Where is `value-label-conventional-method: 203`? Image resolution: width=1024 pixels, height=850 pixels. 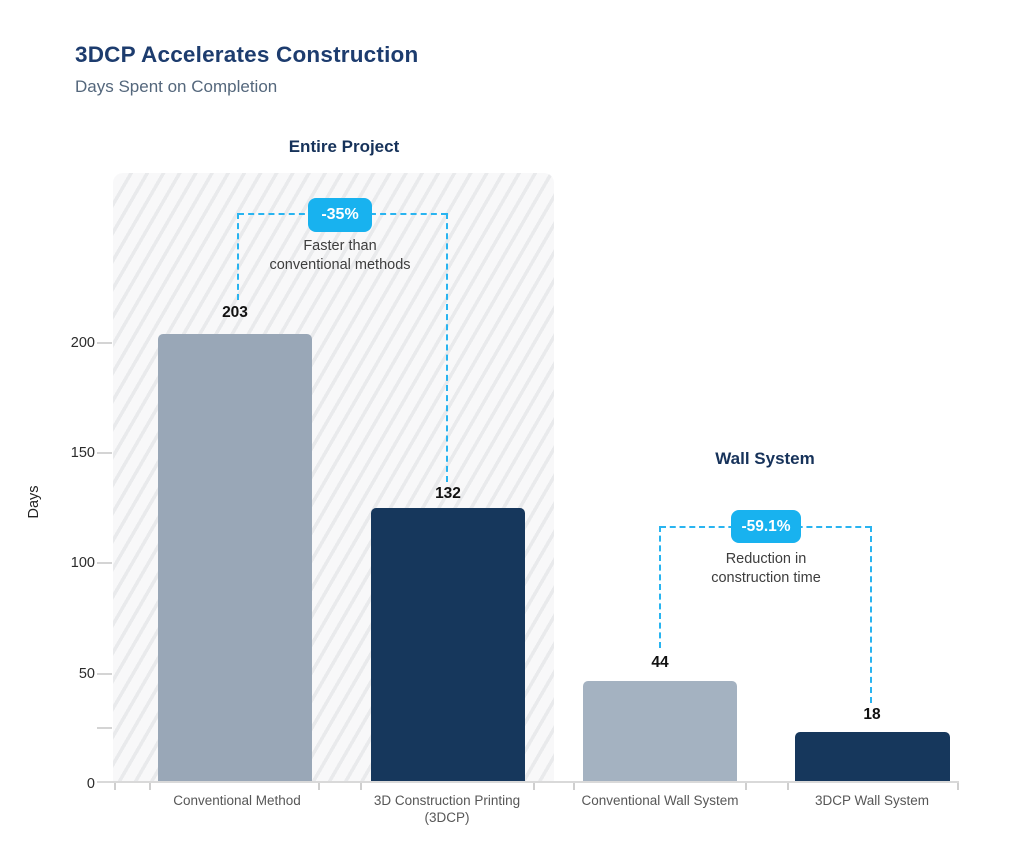
value-label-conventional-method: 203 is located at coordinates (235, 312).